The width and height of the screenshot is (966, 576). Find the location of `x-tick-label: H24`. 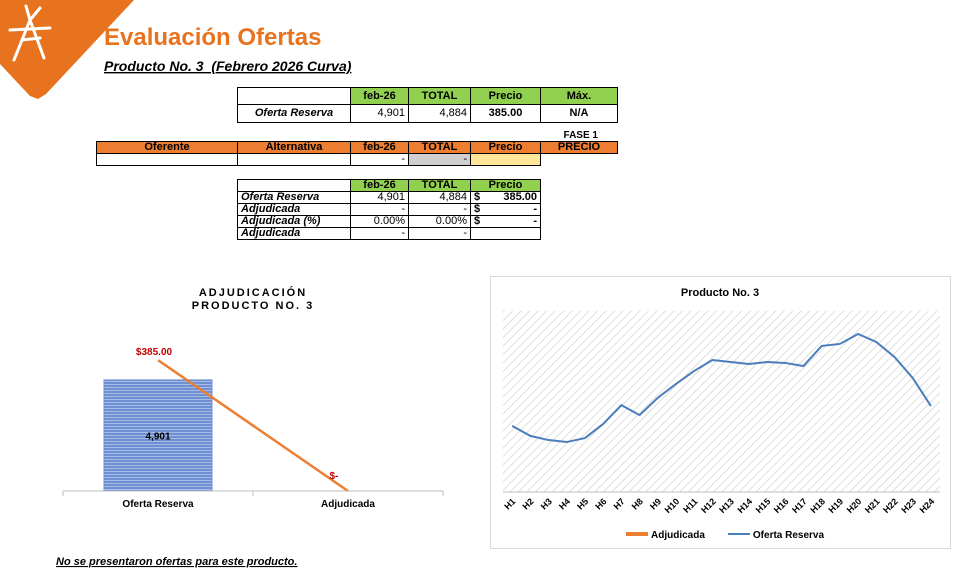

x-tick-label: H24 is located at coordinates (927, 505).